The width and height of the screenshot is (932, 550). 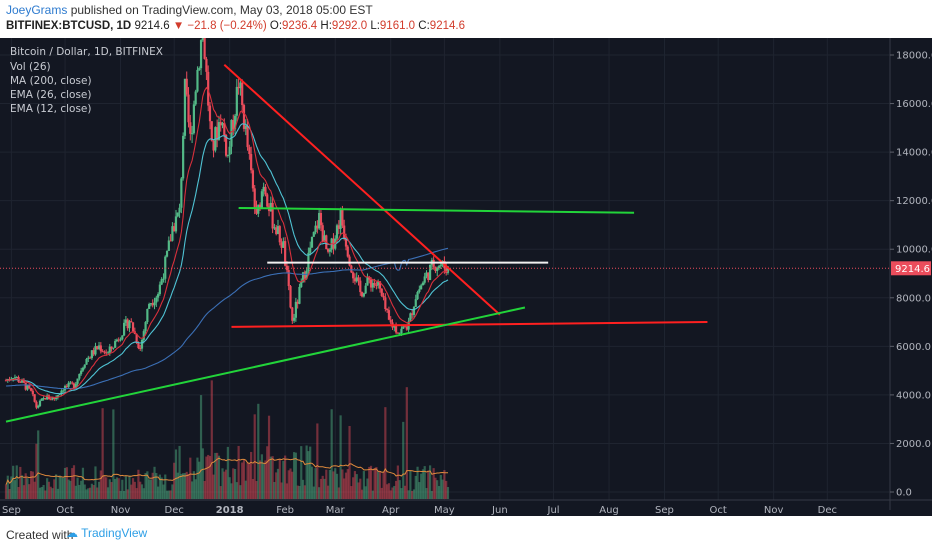 What do you see at coordinates (397, 26) in the screenshot?
I see `low-value: 9161.0` at bounding box center [397, 26].